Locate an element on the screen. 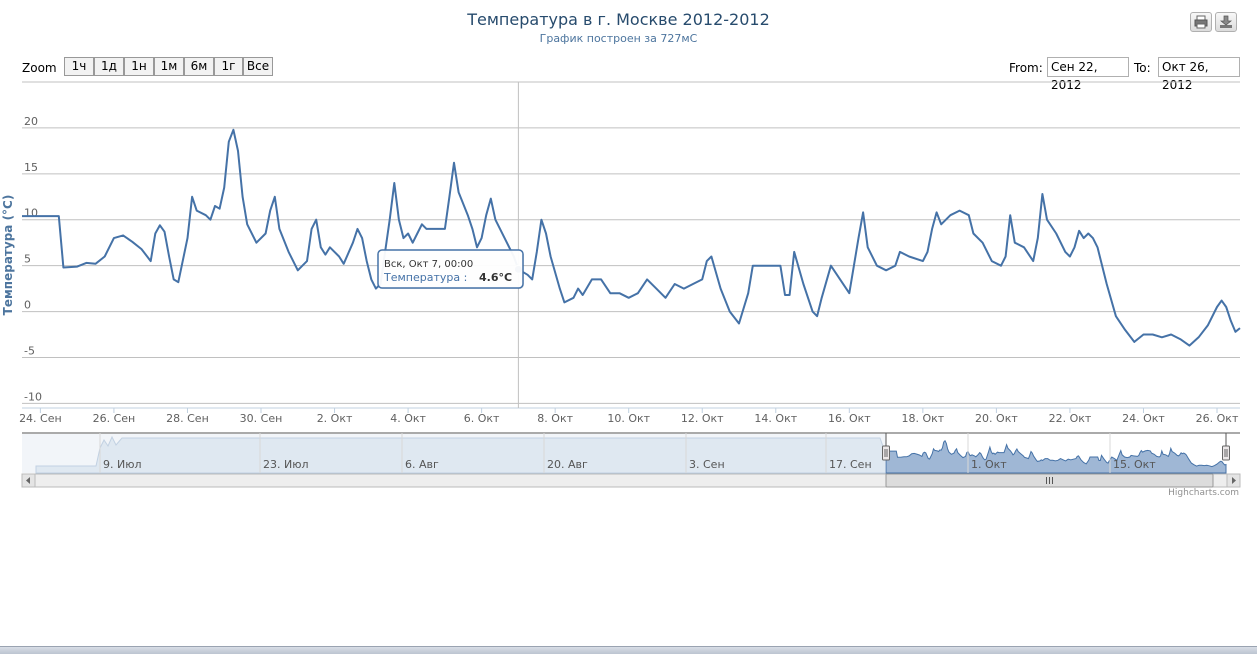 The image size is (1257, 654). y-tick-label: 15 is located at coordinates (31, 167).